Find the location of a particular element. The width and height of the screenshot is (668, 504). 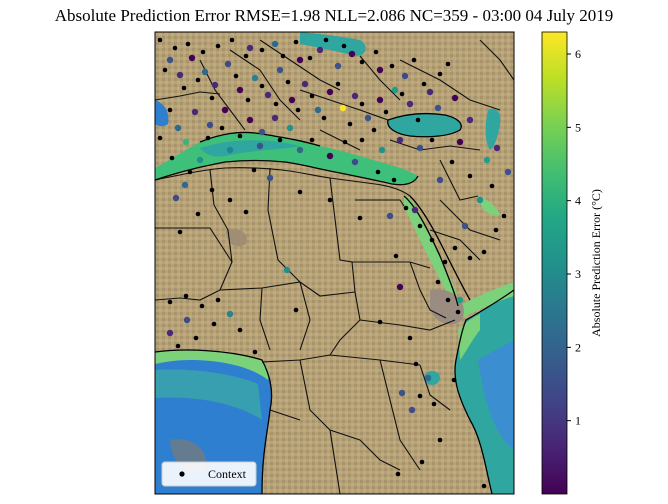

legend-context-label: Context is located at coordinates (227, 474).